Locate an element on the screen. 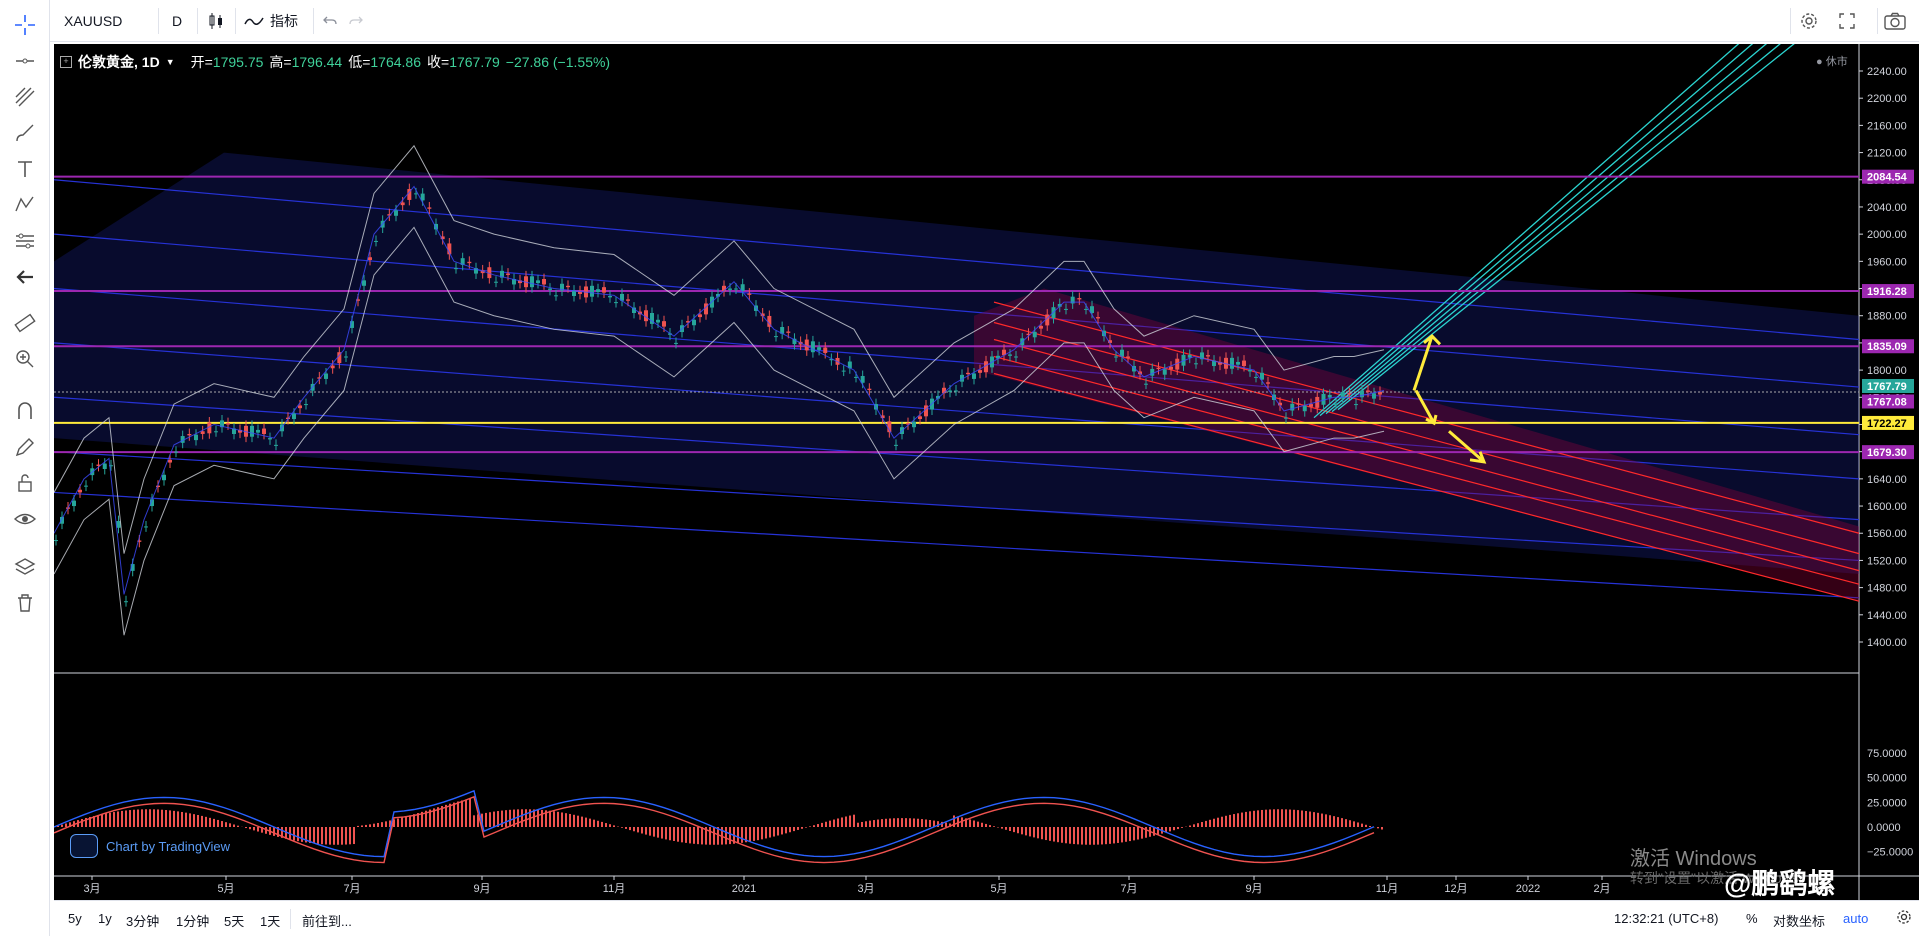  symbol-search: XAUUSD is located at coordinates (93, 21).